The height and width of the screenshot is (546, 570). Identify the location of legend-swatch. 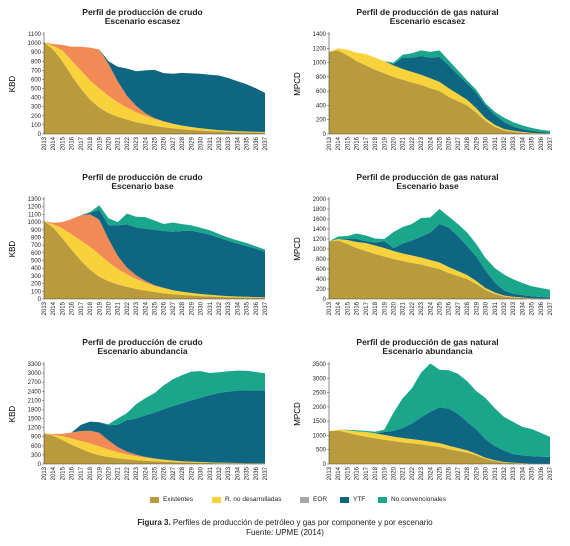
(216, 499).